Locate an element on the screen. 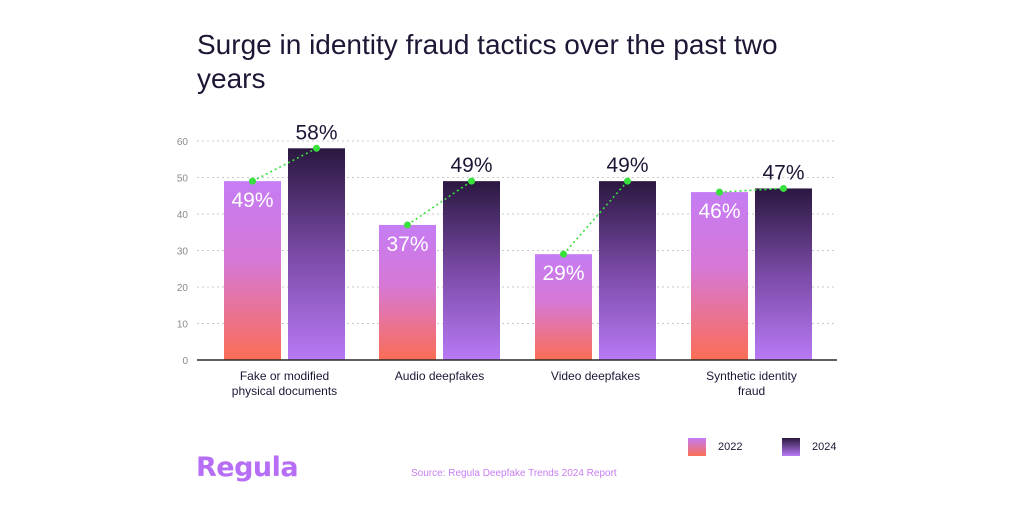  data-label-2022: 49% is located at coordinates (252, 200).